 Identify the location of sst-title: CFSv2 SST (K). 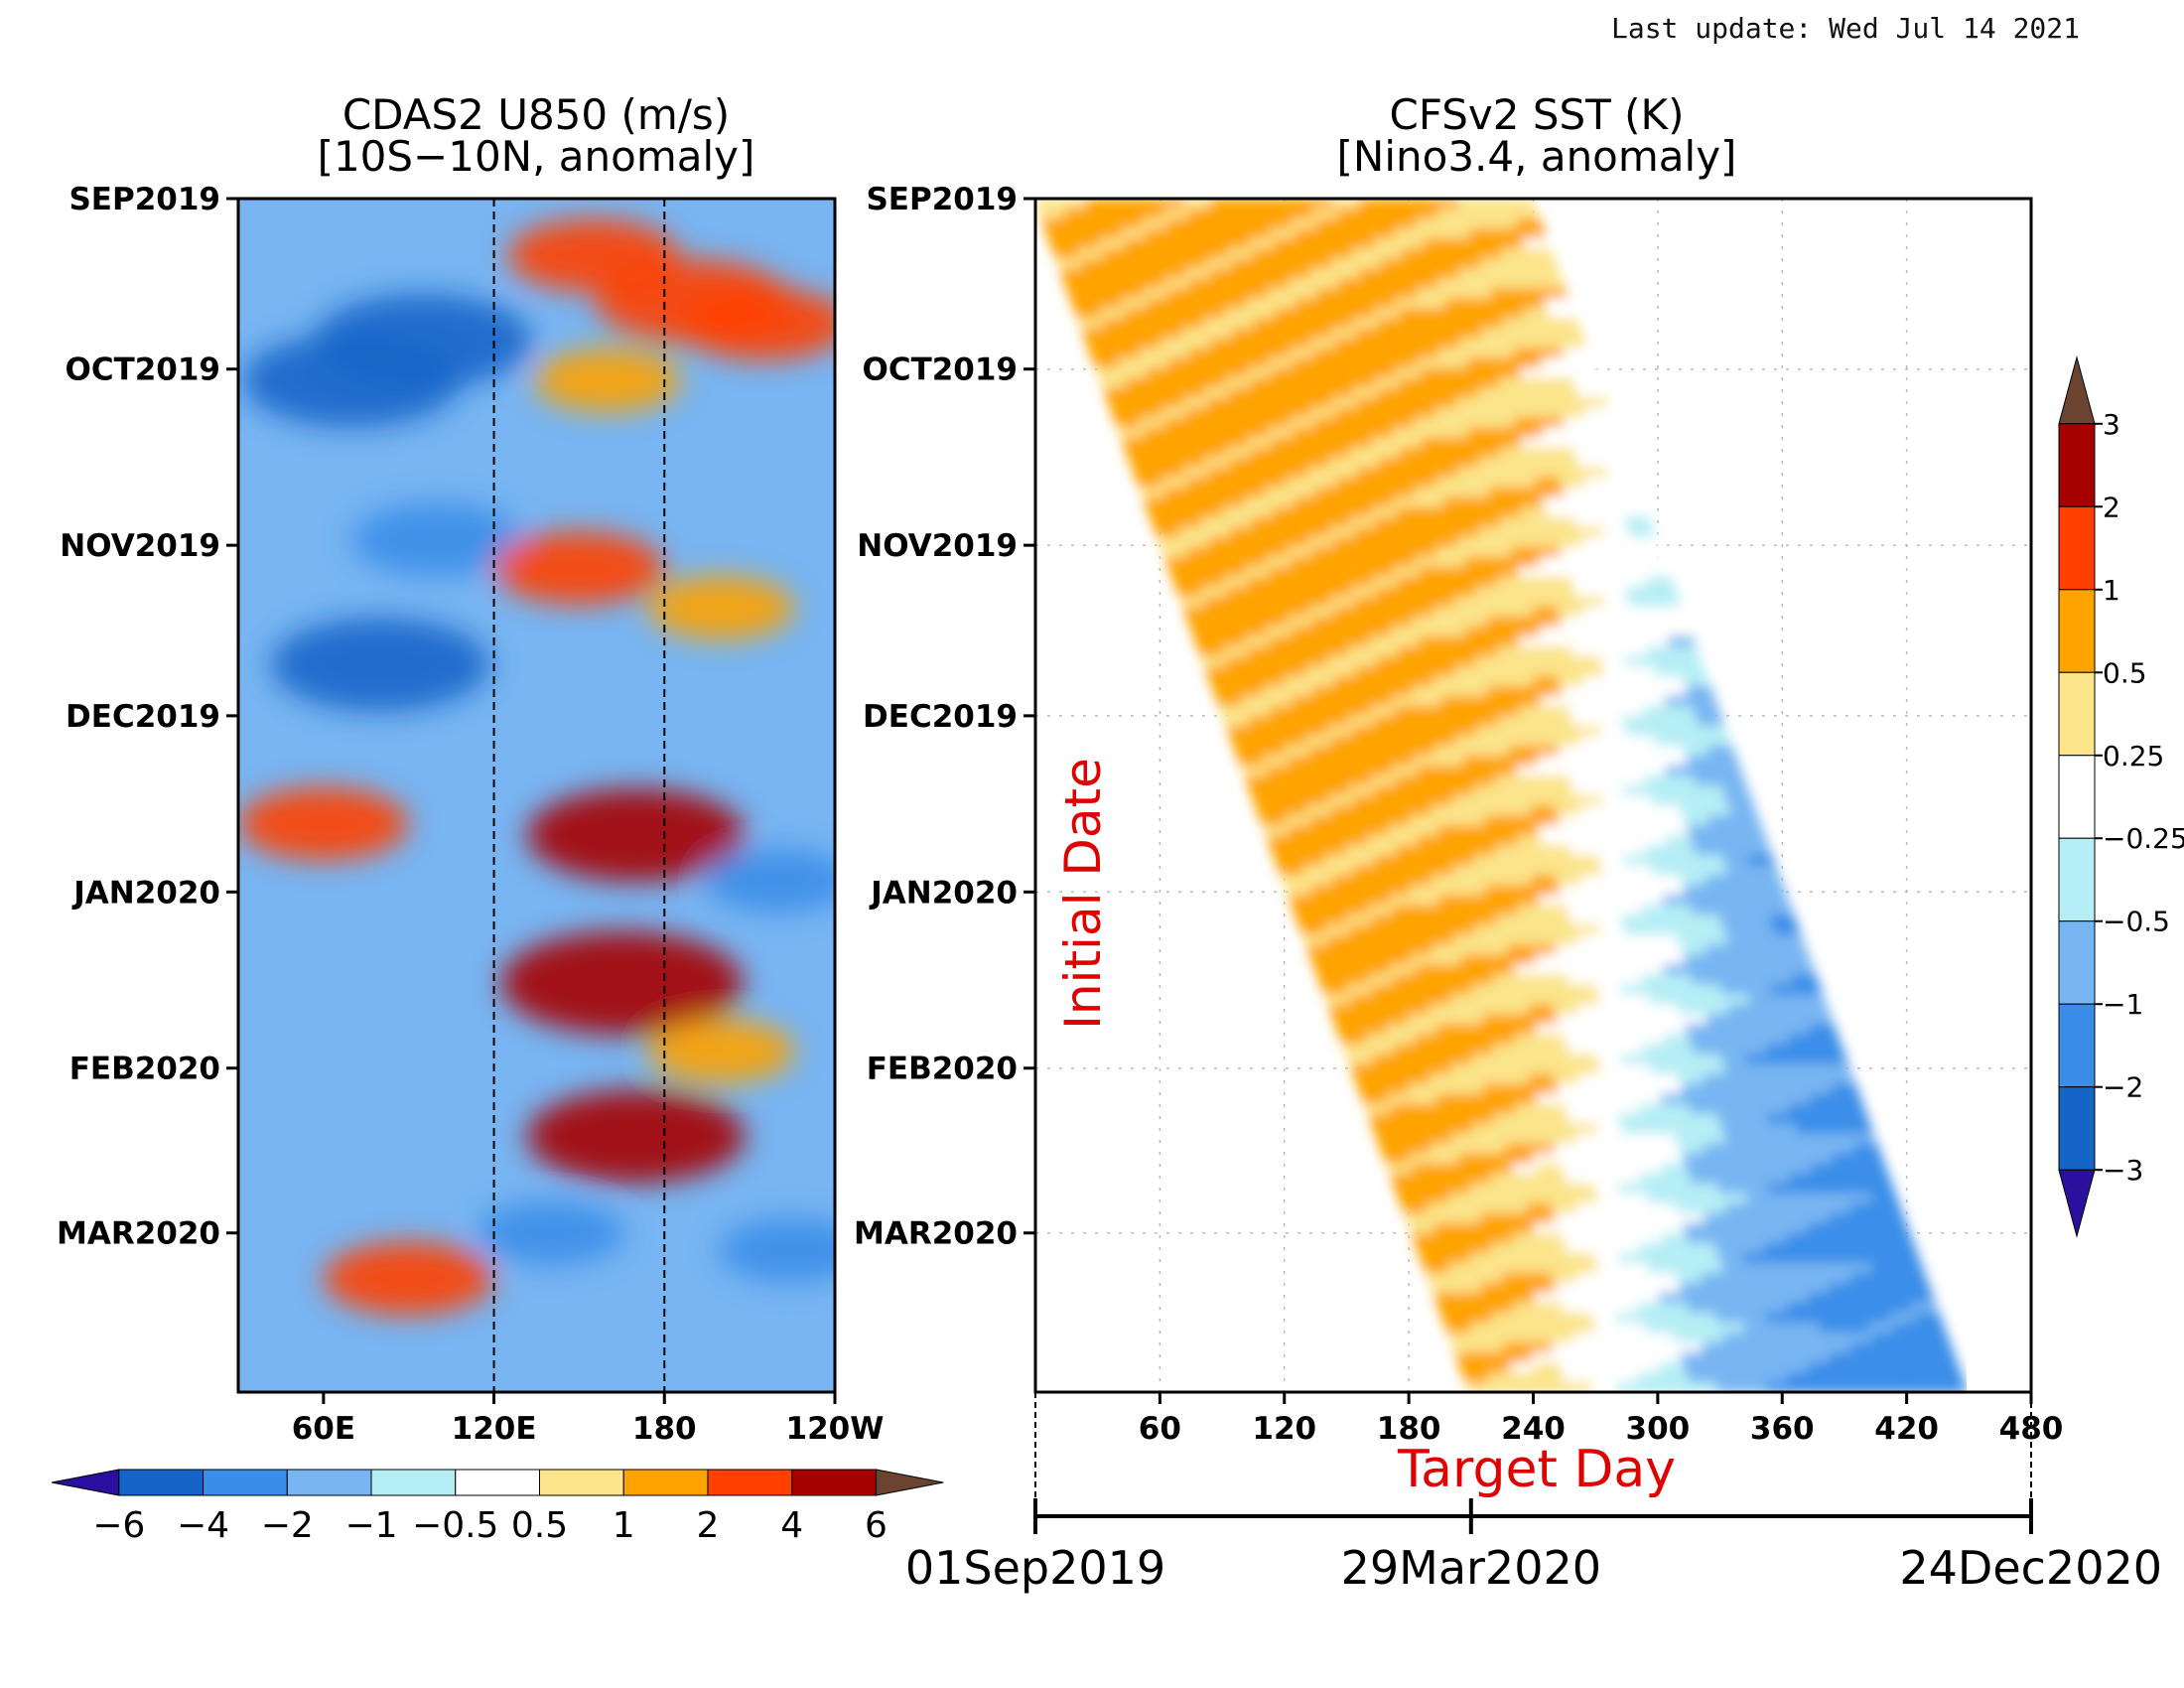
(1537, 114).